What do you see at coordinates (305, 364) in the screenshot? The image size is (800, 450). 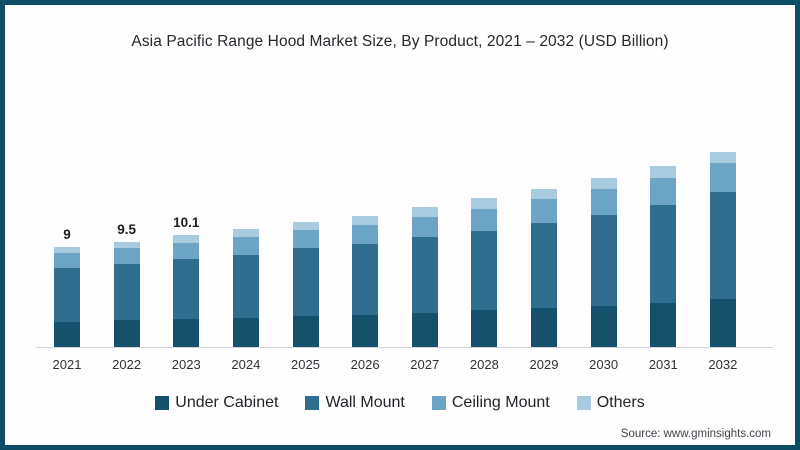 I see `x-axis-tick-label: 2025` at bounding box center [305, 364].